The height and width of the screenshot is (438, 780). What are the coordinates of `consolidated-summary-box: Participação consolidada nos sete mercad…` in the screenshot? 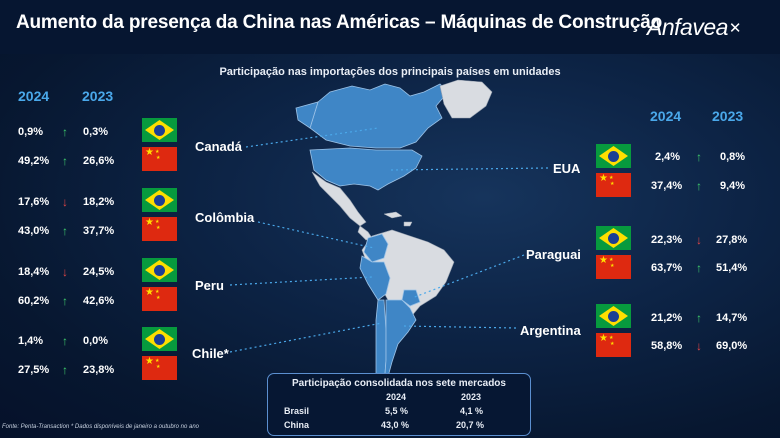 It's located at (399, 404).